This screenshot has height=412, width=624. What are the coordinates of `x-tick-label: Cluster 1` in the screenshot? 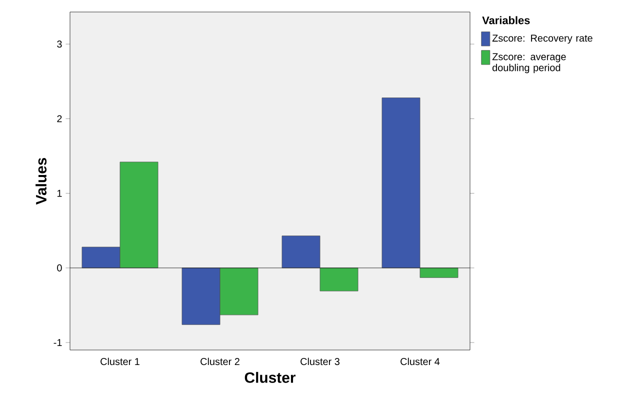 It's located at (120, 362).